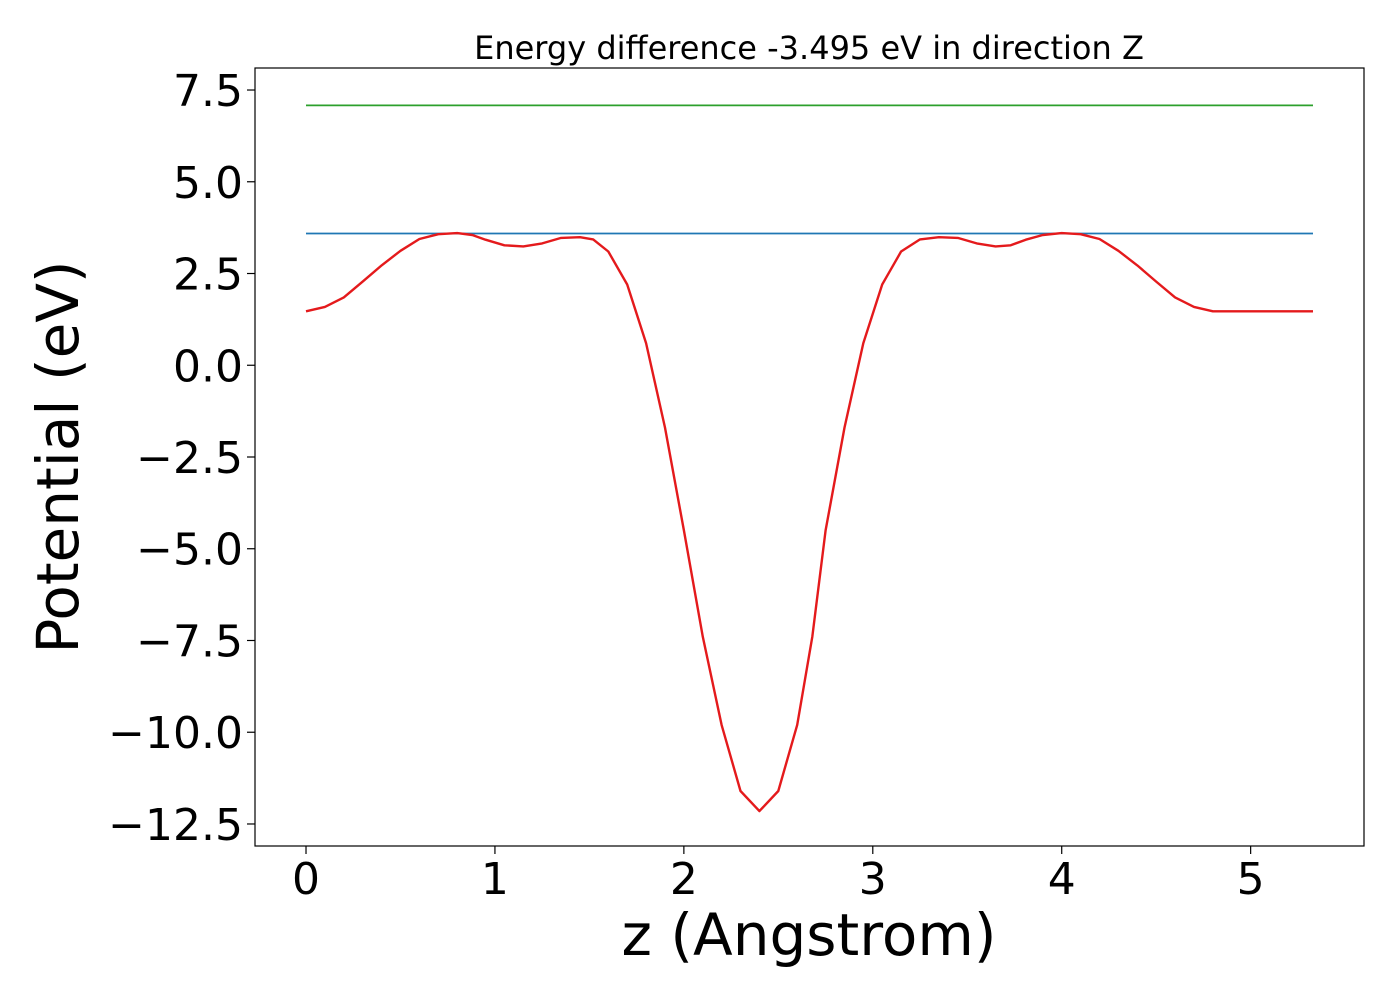 The image size is (1400, 1000). What do you see at coordinates (175, 825) in the screenshot?
I see `y-tick-label: −12.5` at bounding box center [175, 825].